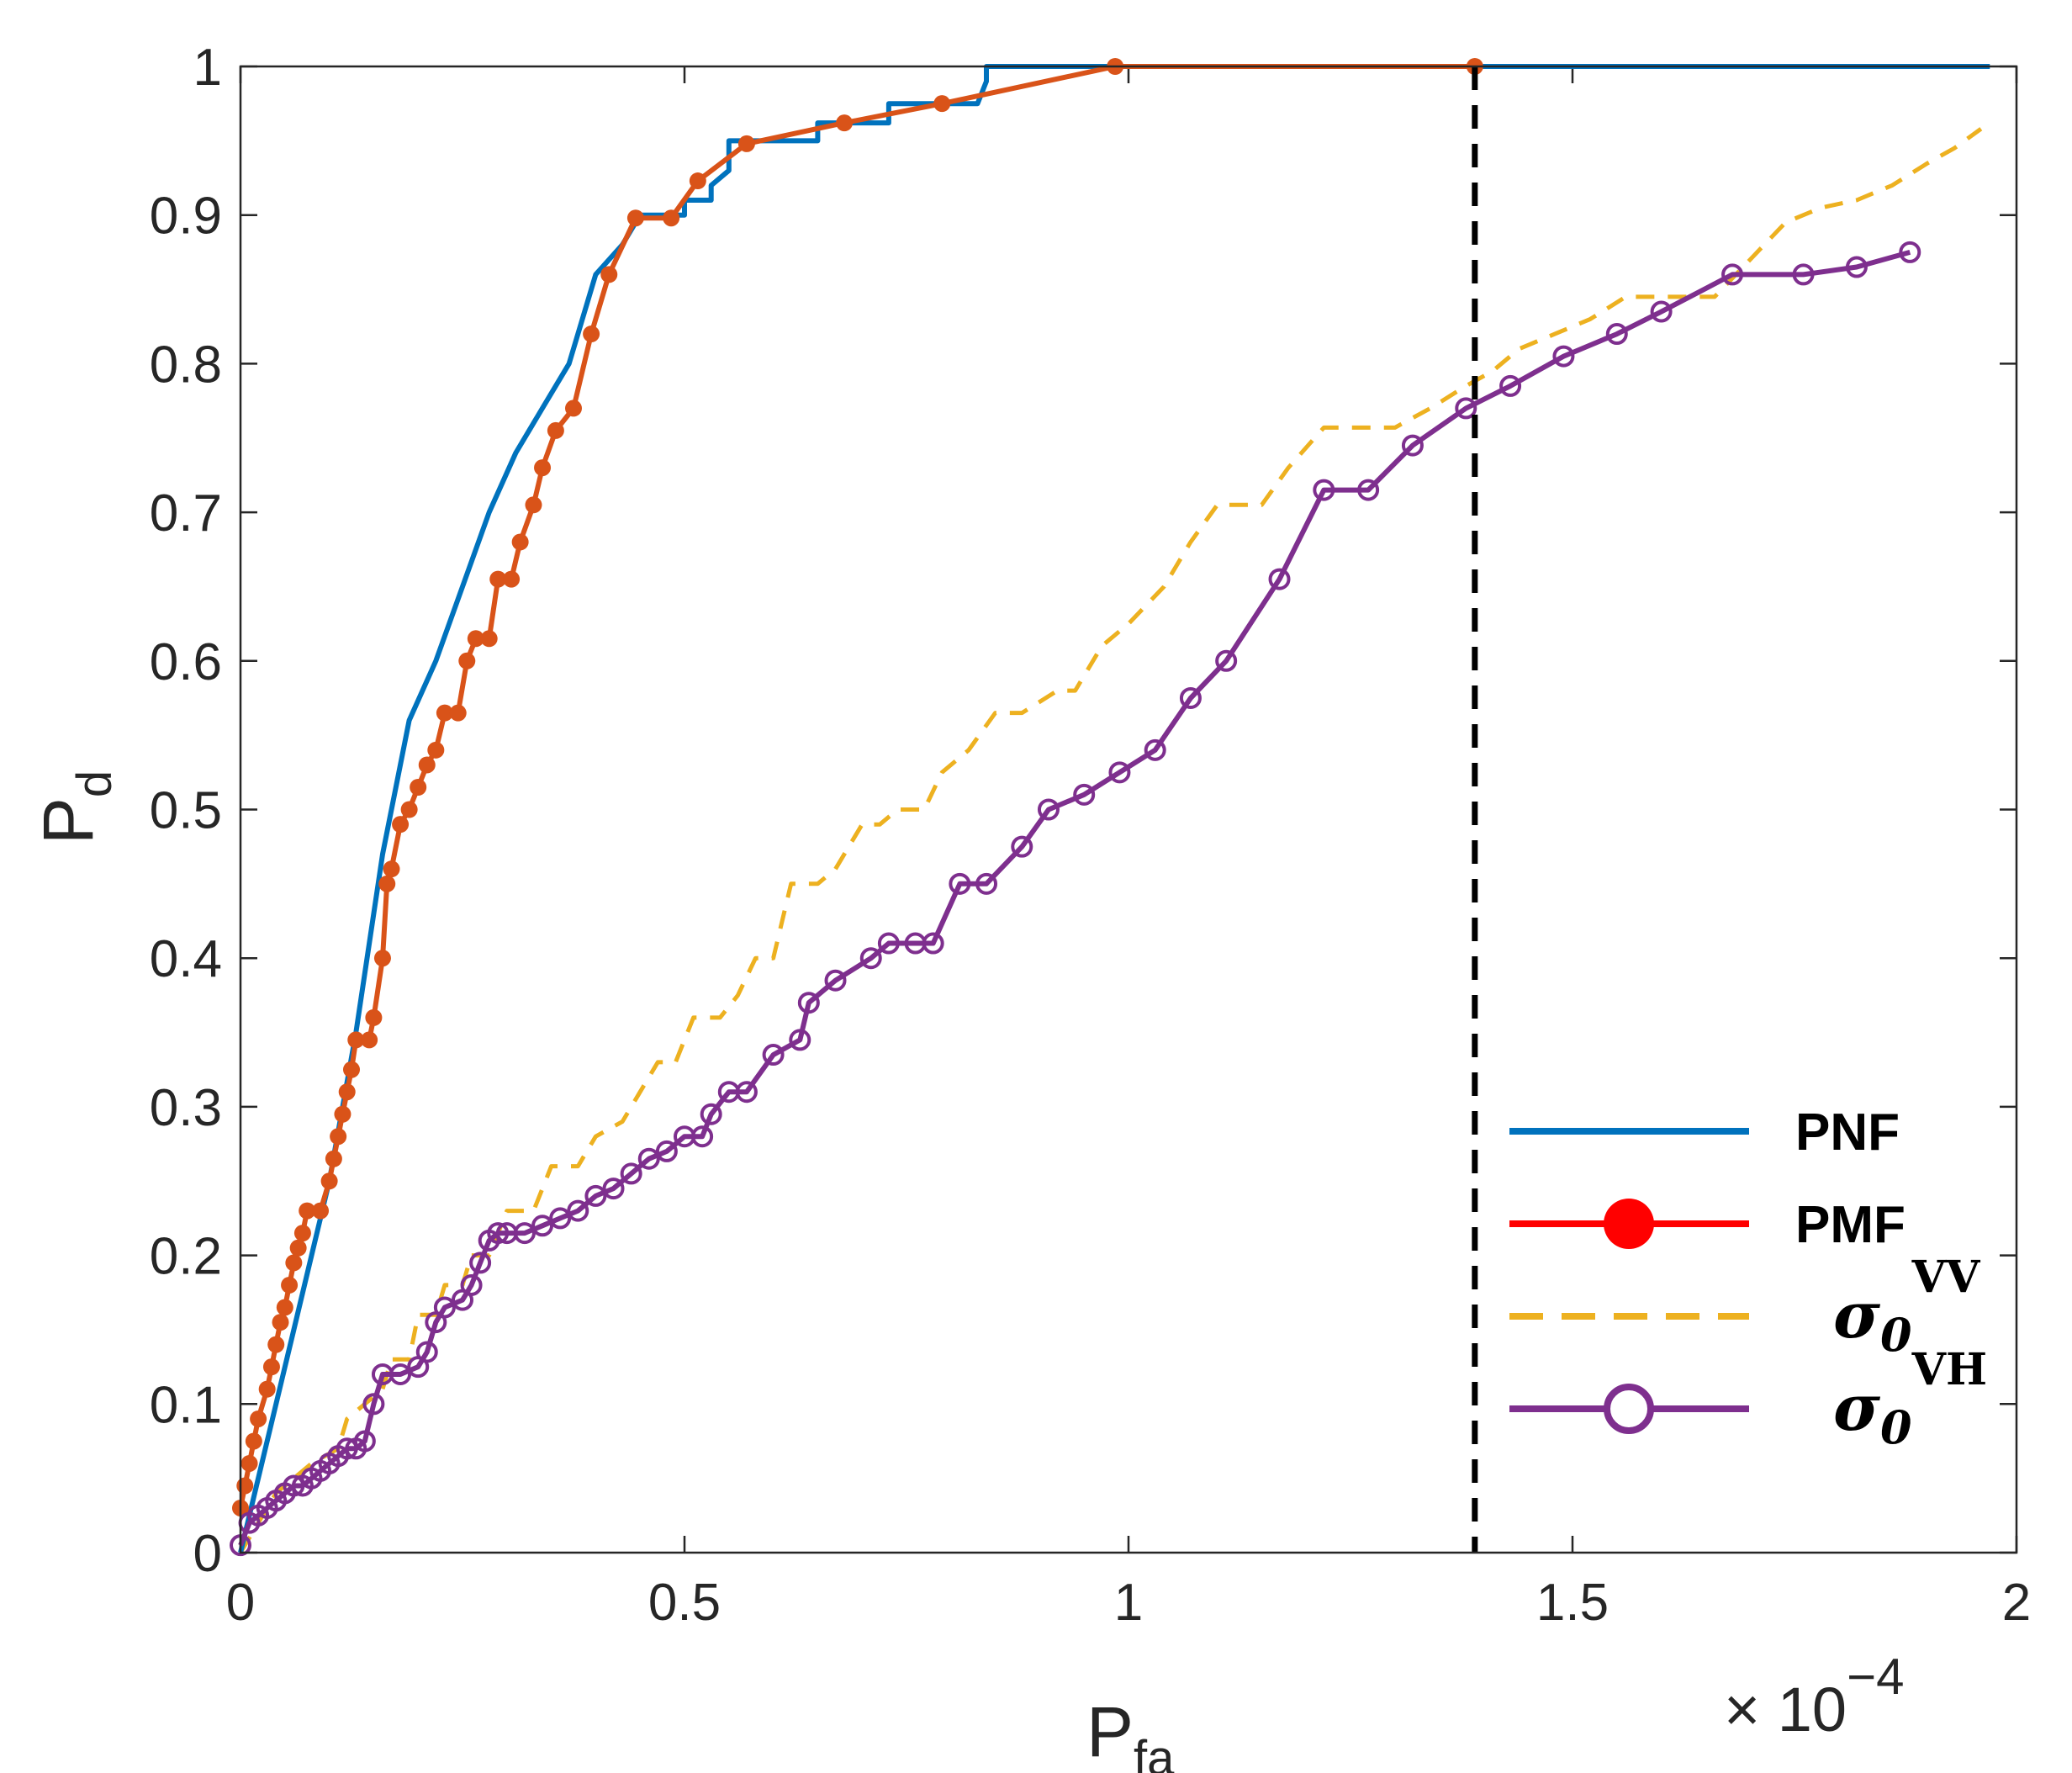 This screenshot has width=2072, height=1773. What do you see at coordinates (1910, 1399) in the screenshot?
I see `legend-label-sigma-vh: σ0VH` at bounding box center [1910, 1399].